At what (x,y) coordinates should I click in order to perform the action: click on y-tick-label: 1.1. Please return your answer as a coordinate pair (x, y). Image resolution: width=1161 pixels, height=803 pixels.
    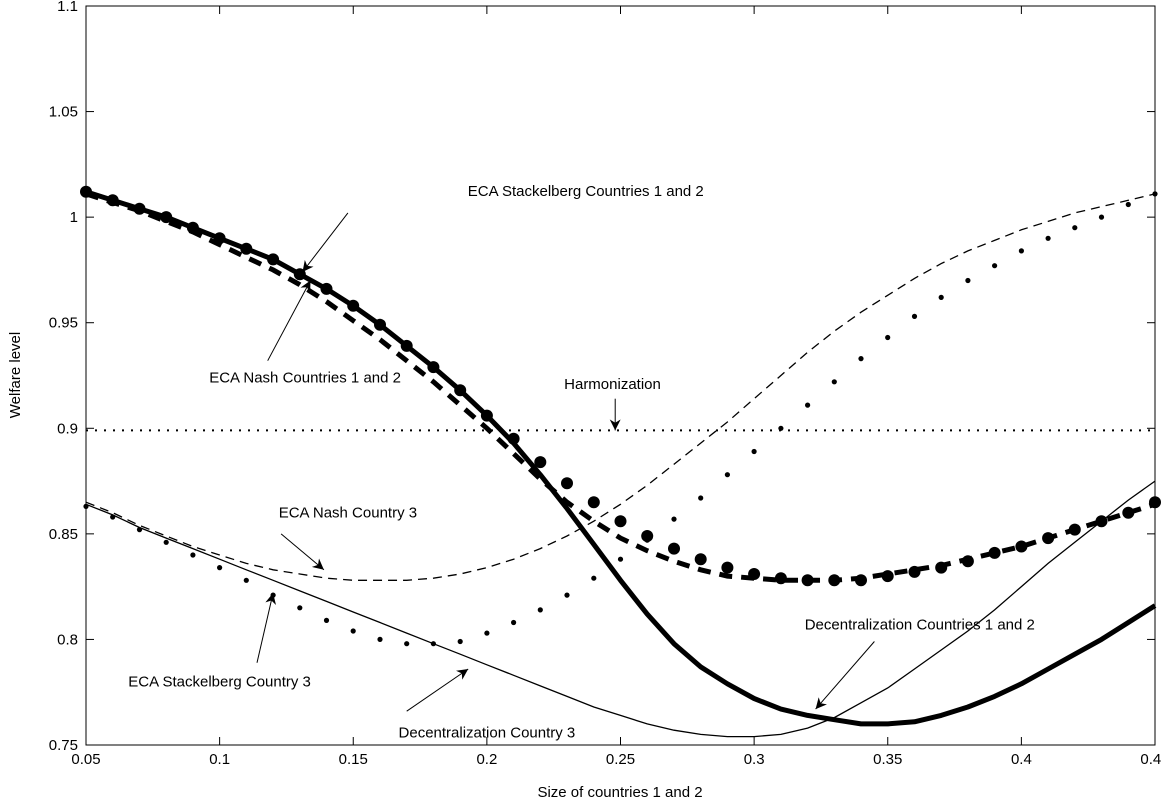
    Looking at the image, I should click on (67, 7).